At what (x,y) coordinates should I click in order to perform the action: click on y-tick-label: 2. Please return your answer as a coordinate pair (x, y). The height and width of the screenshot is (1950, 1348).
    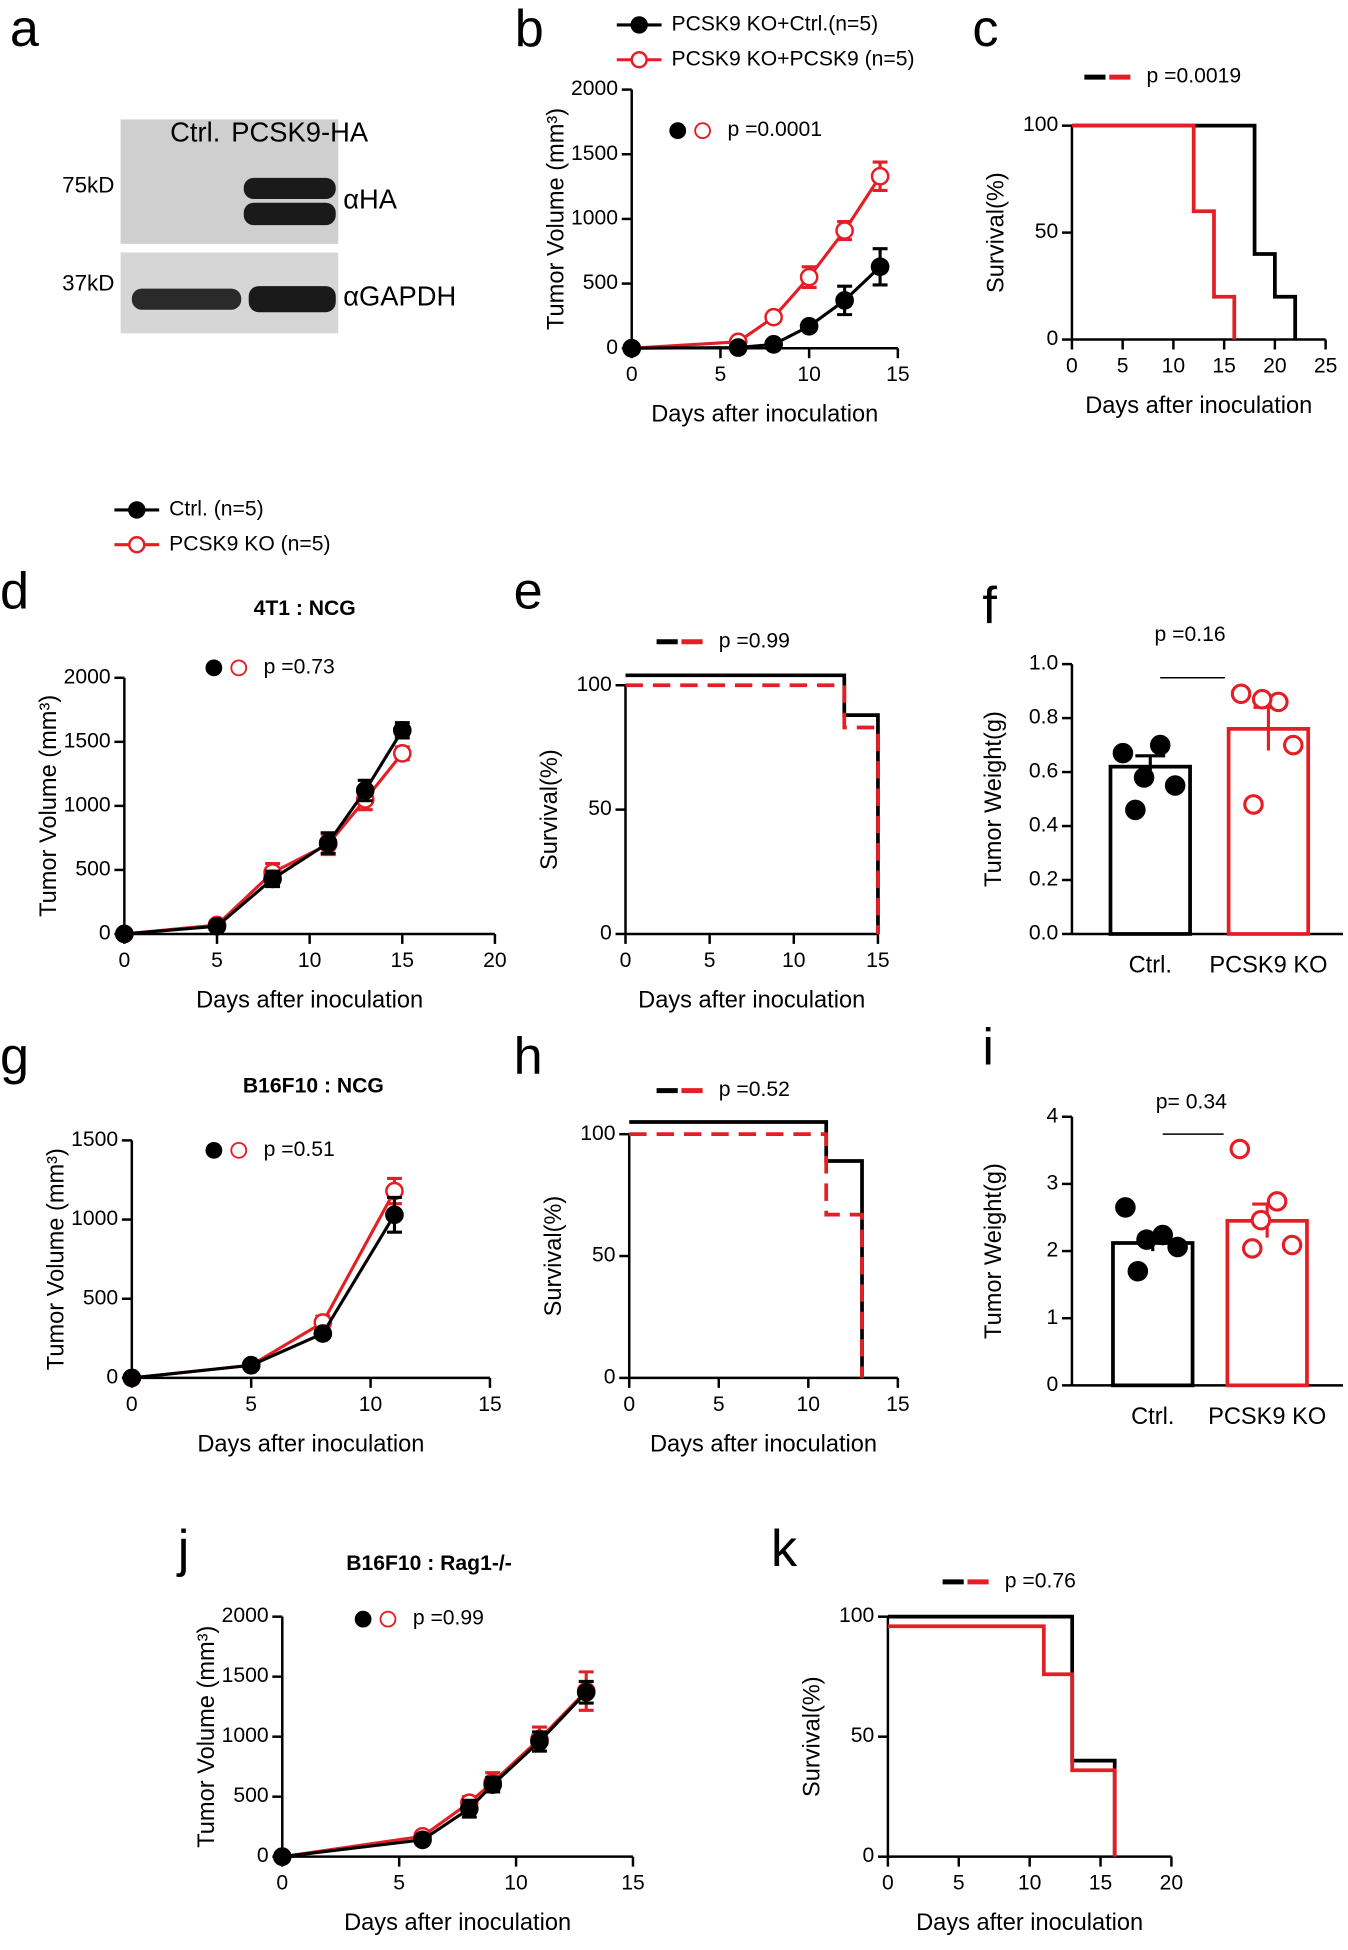
    Looking at the image, I should click on (1053, 1250).